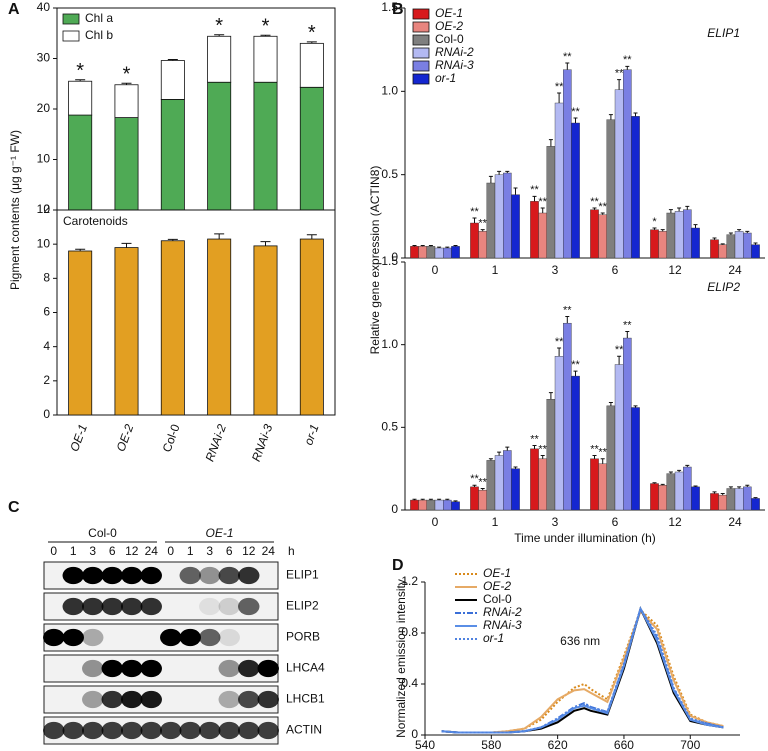 This screenshot has width=768, height=751. What do you see at coordinates (449, 13) in the screenshot?
I see `legend-label: OE-1` at bounding box center [449, 13].